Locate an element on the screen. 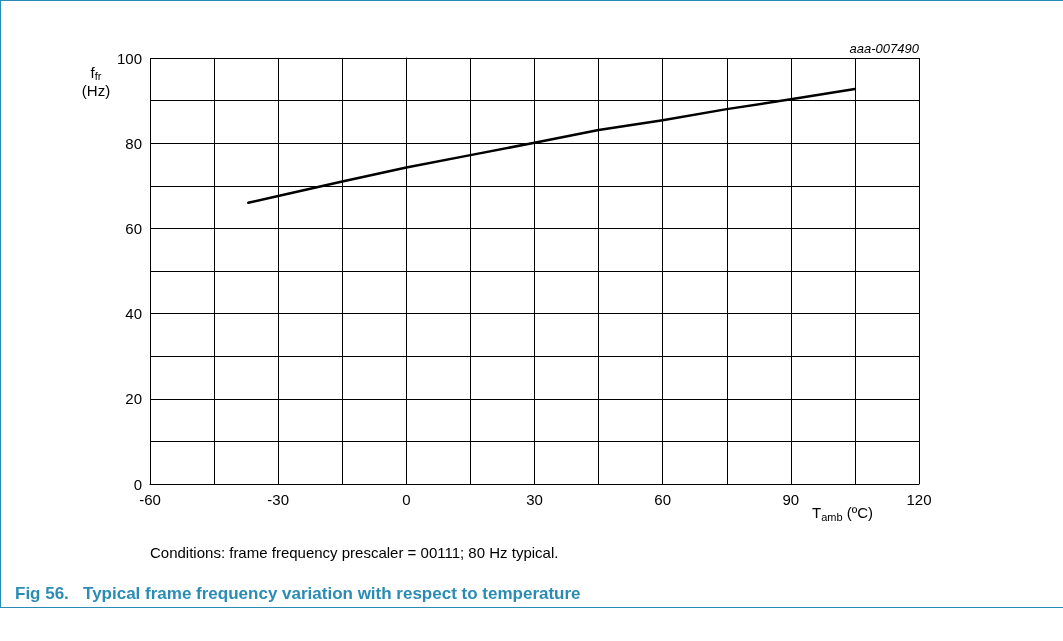 This screenshot has width=1063, height=641. x-tick-label: 0 is located at coordinates (406, 499).